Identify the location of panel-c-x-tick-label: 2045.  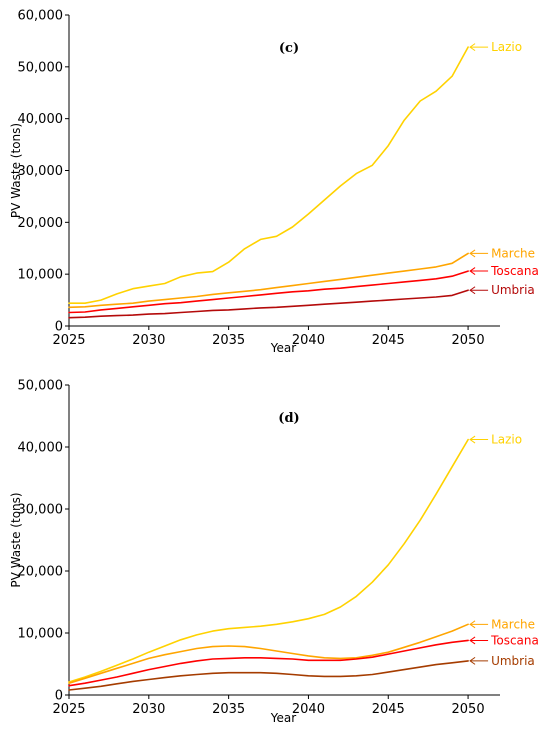
(388, 340).